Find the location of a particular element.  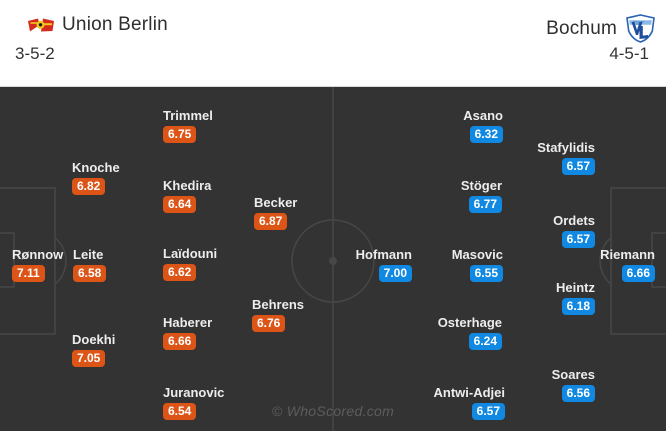

player-name: Becker is located at coordinates (276, 202).